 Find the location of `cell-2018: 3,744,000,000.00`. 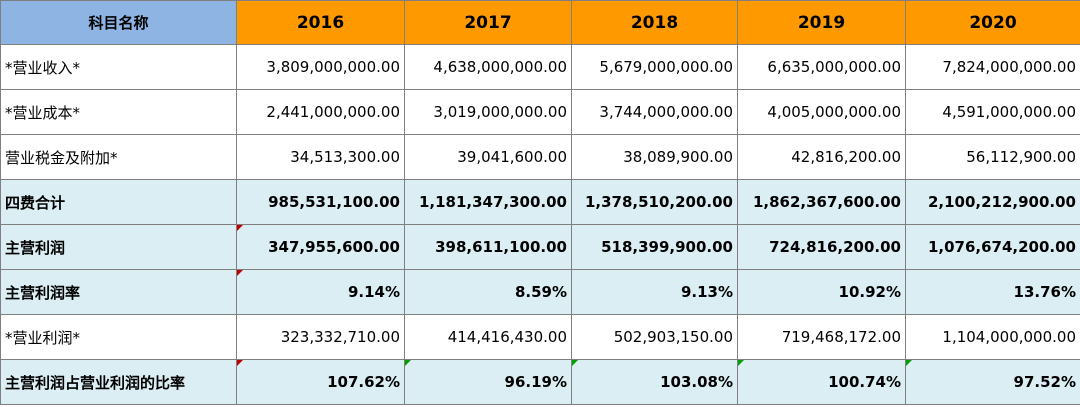

cell-2018: 3,744,000,000.00 is located at coordinates (654, 112).